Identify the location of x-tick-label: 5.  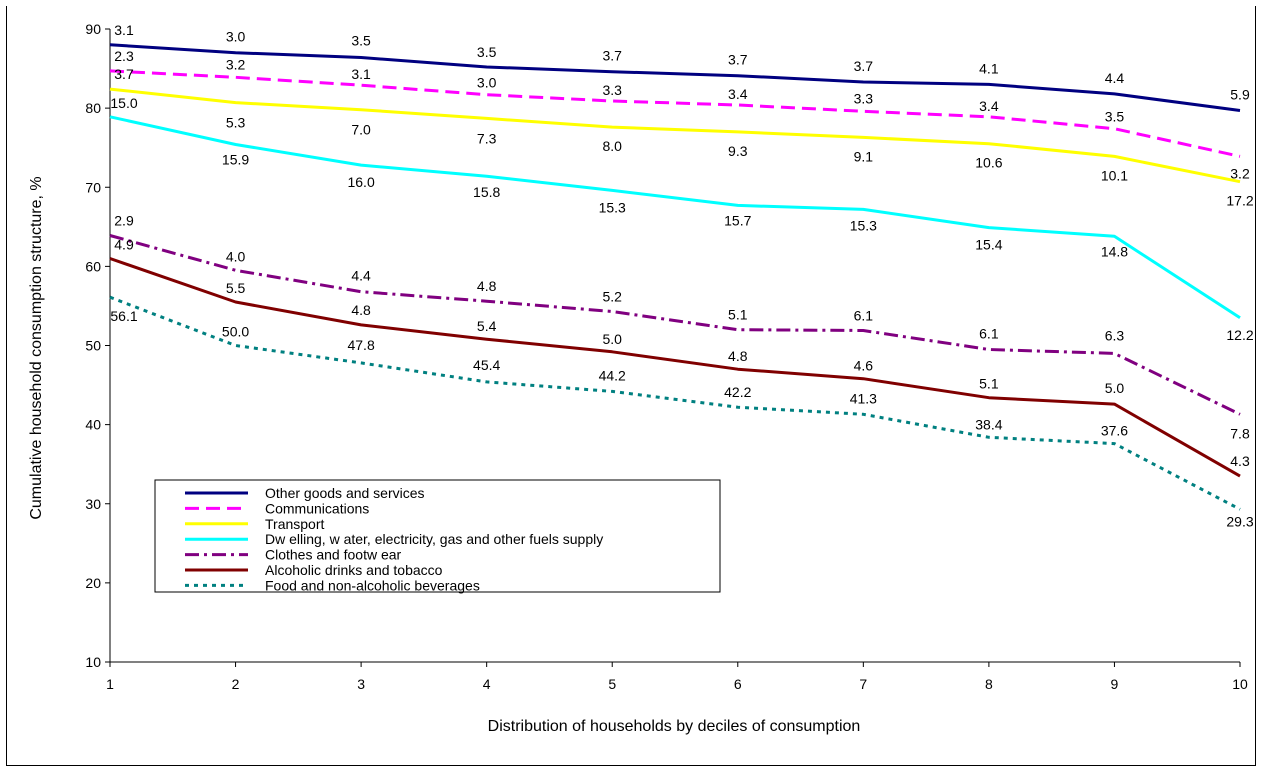
(612, 684).